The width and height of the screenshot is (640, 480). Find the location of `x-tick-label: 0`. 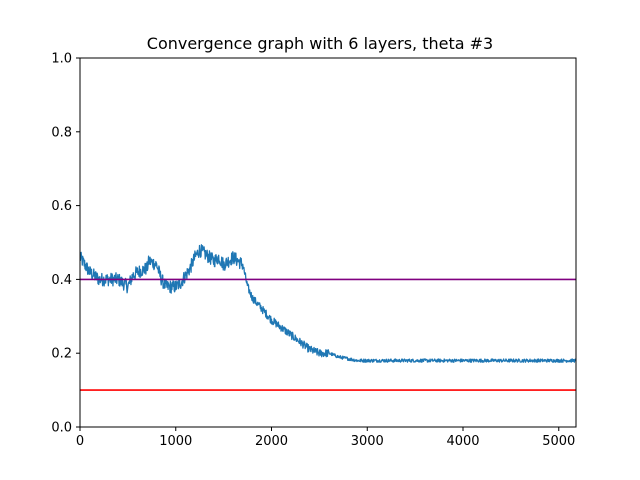

x-tick-label: 0 is located at coordinates (80, 441).